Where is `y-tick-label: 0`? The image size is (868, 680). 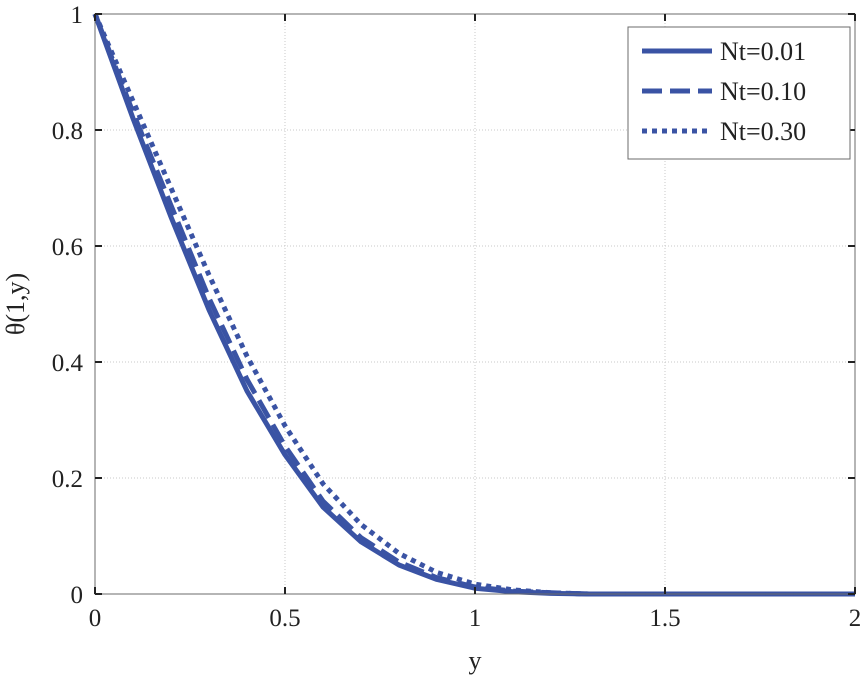 y-tick-label: 0 is located at coordinates (77, 595).